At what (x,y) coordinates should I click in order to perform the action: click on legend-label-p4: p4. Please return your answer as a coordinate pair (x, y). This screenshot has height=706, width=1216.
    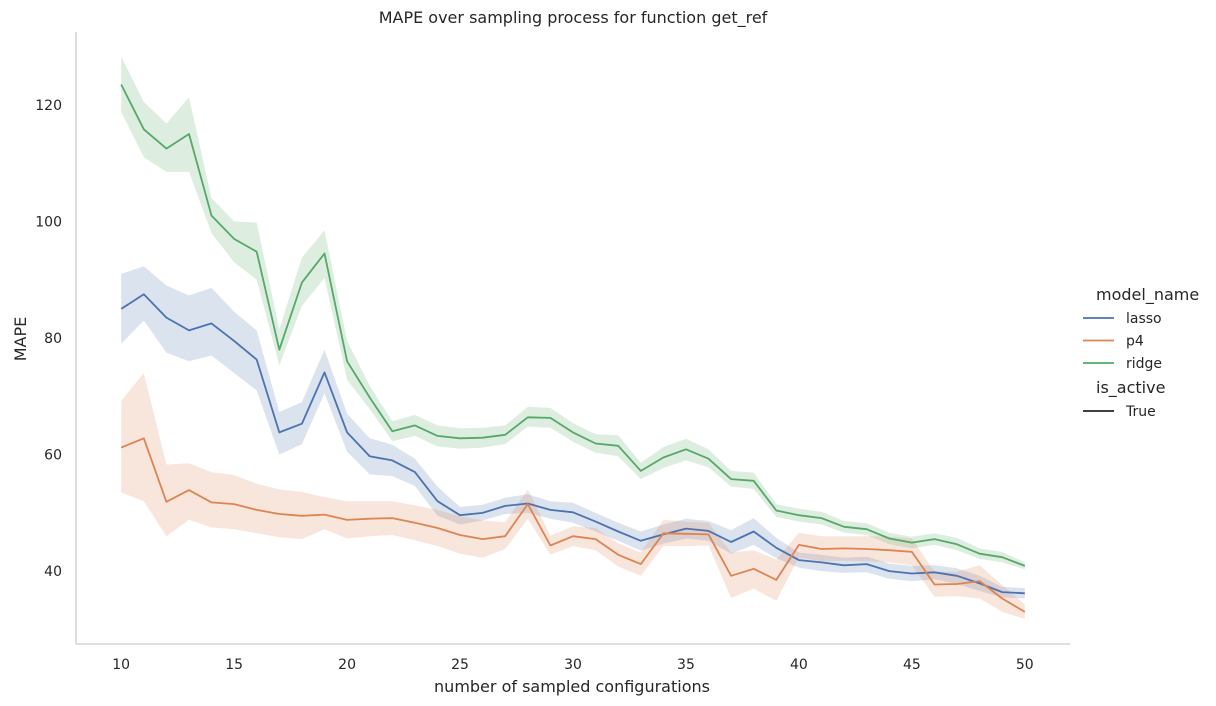
    Looking at the image, I should click on (1135, 342).